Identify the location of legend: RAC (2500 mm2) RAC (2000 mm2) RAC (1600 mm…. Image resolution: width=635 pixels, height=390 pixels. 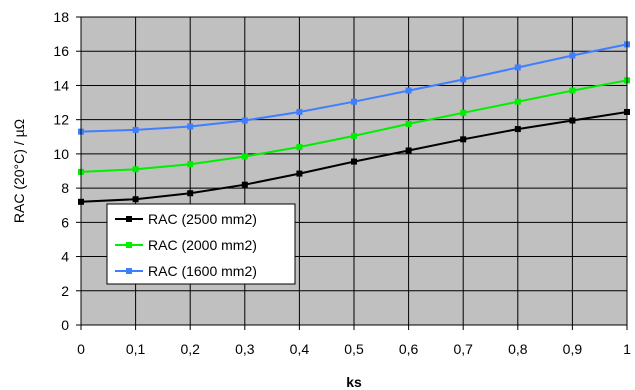
(201, 244).